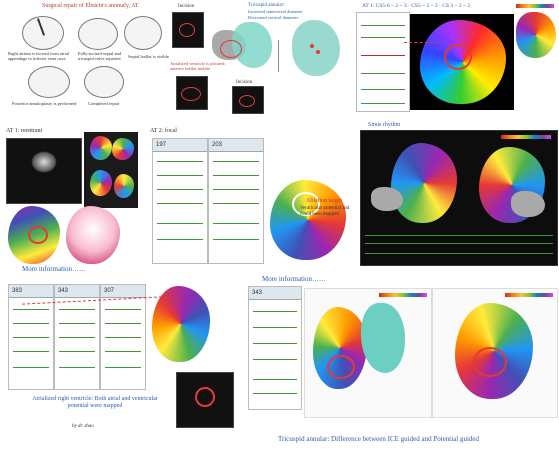  I want to click on caption-3: Septal leaflet is visible, so click(148, 56).